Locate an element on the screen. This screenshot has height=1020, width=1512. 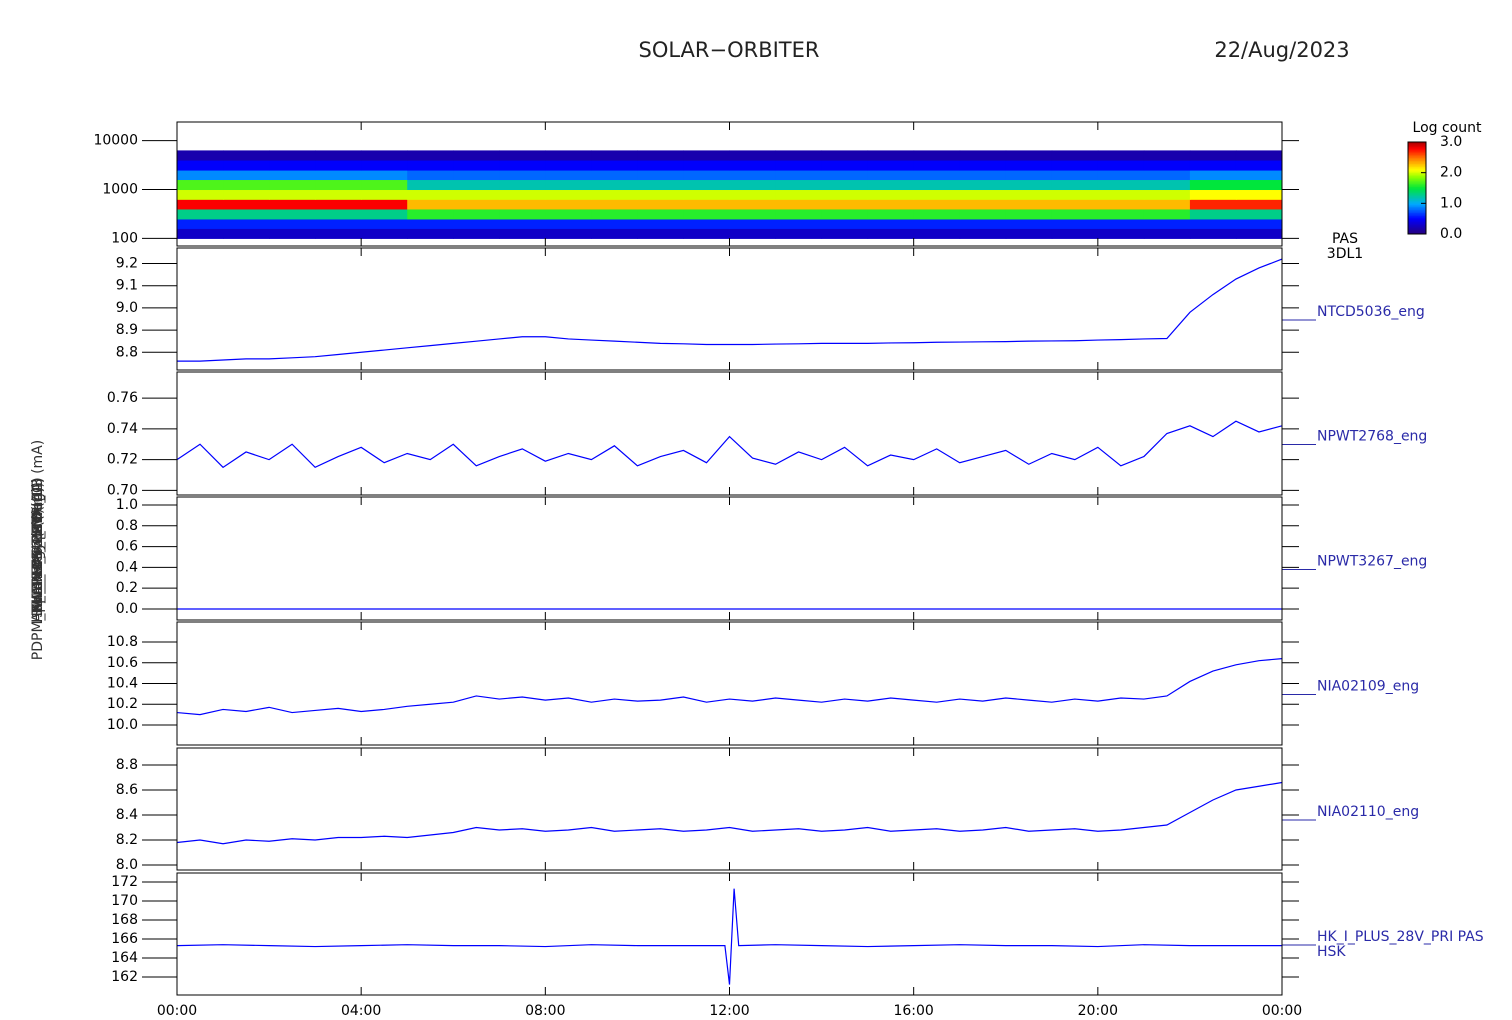
y-tick-label: 9.2 is located at coordinates (127, 264).